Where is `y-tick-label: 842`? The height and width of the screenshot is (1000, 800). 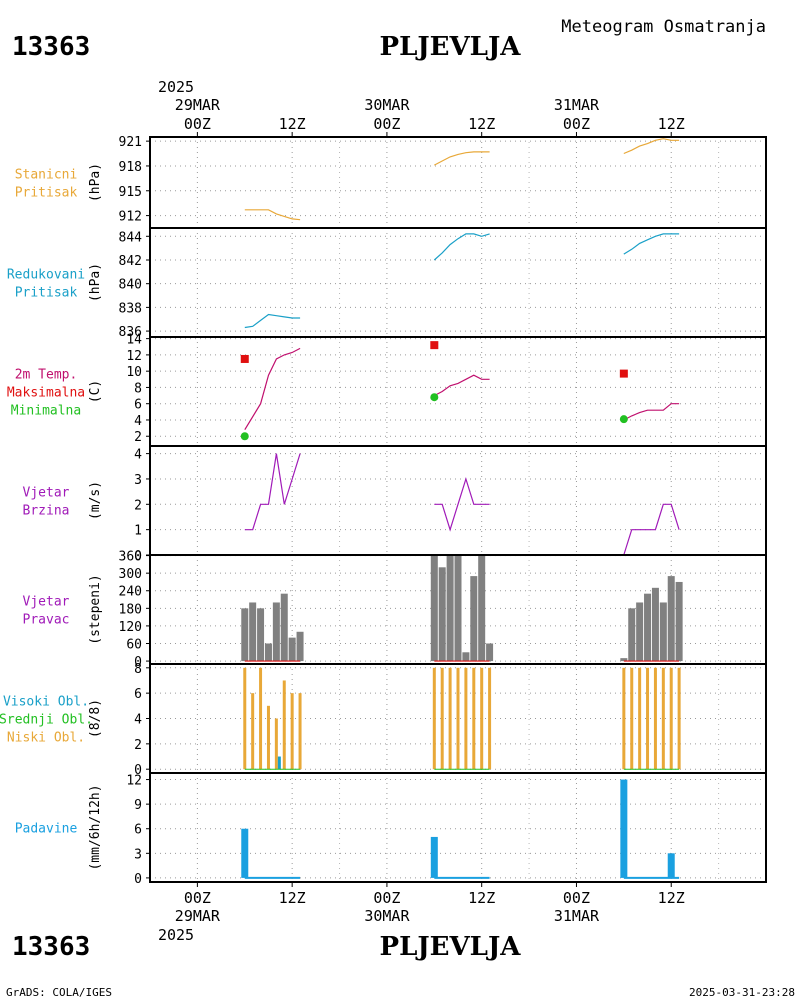
y-tick-label: 842 is located at coordinates (130, 261).